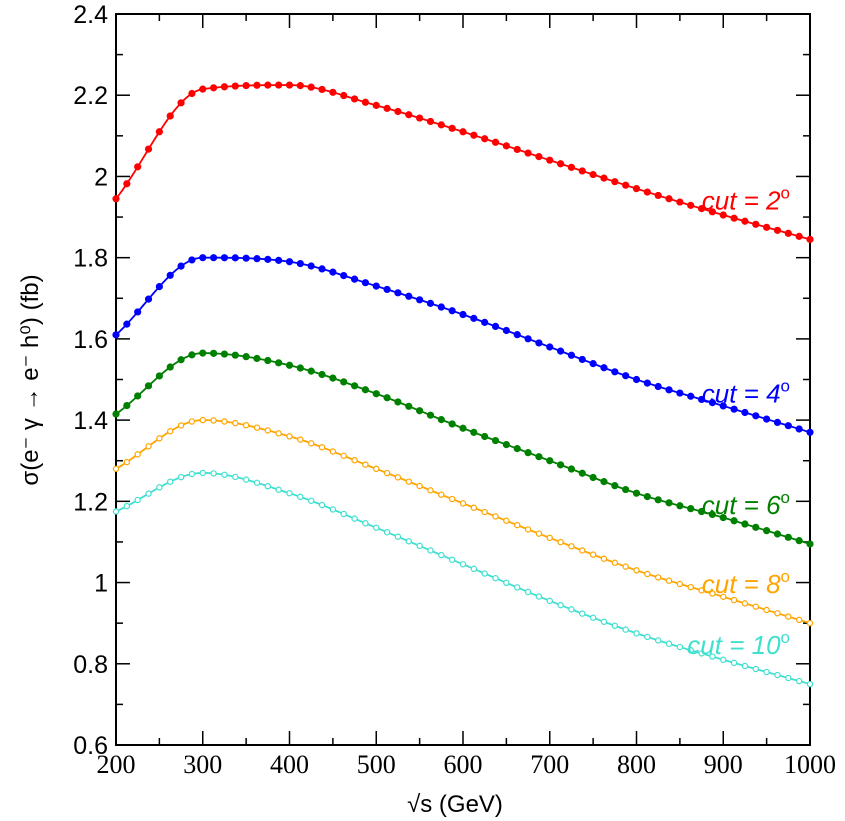  I want to click on x-tick-label: 300, so click(202, 764).